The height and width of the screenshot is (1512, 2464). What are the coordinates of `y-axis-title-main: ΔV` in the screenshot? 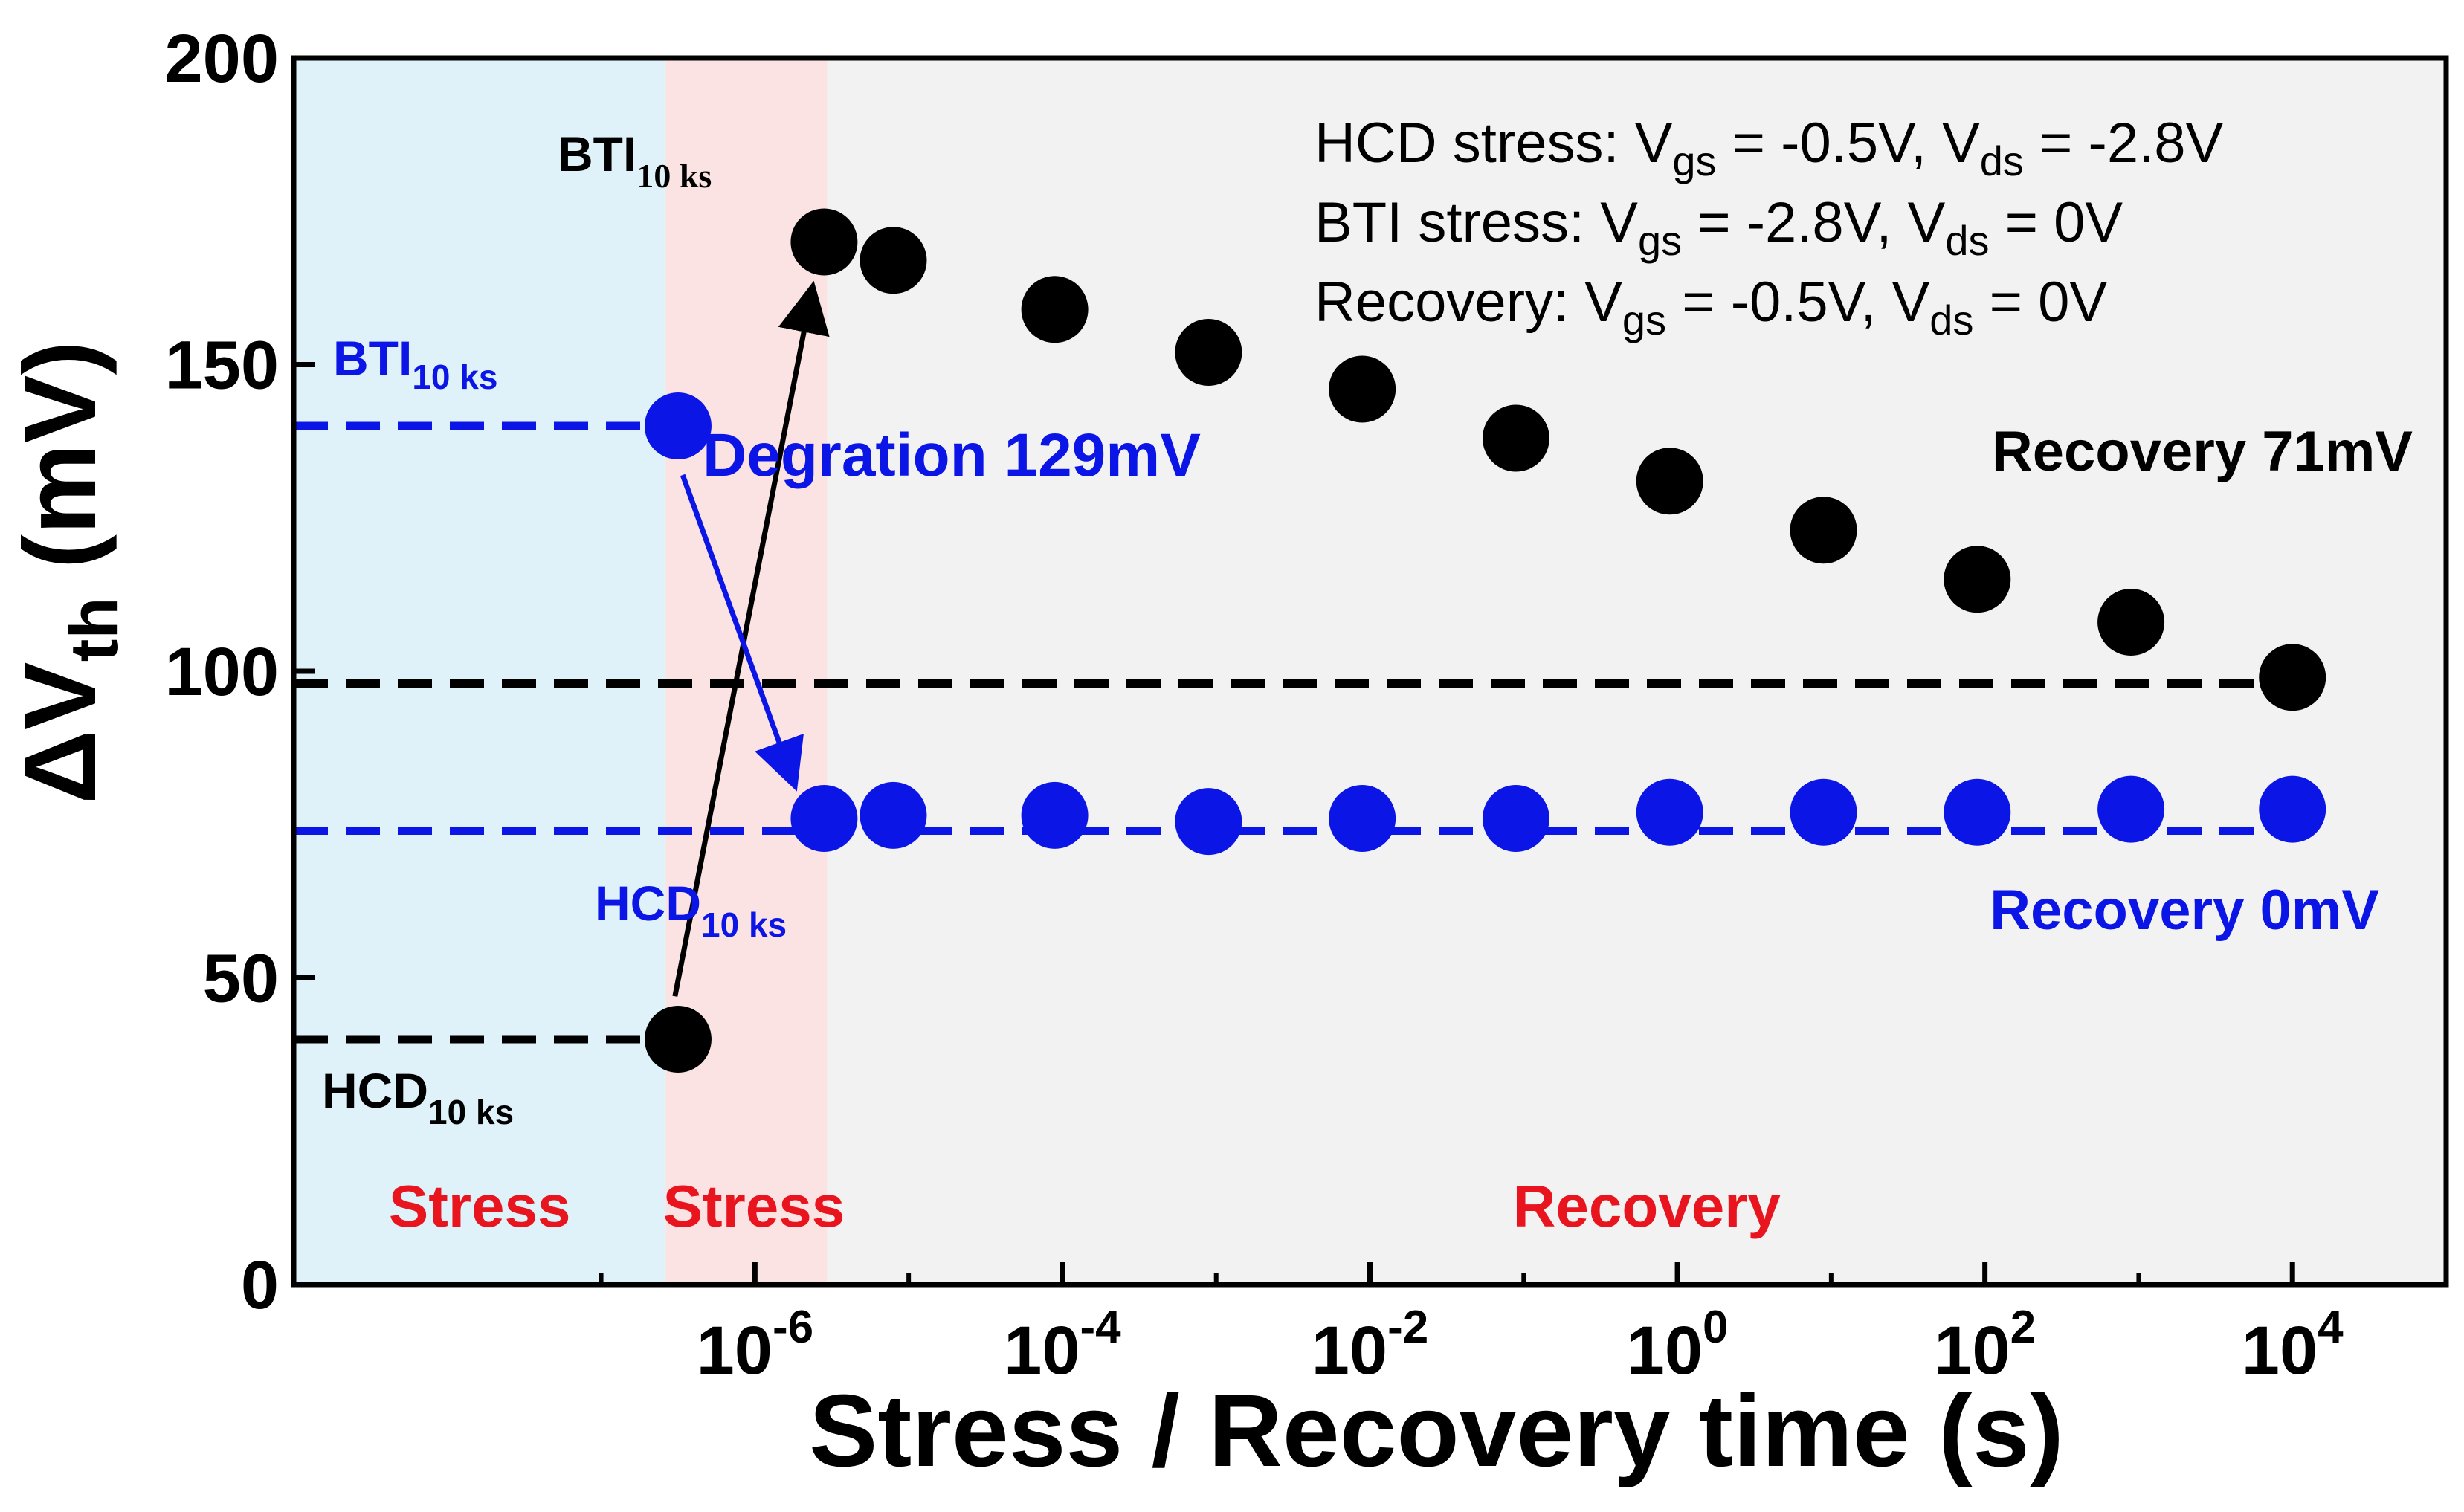 It's located at (60, 733).